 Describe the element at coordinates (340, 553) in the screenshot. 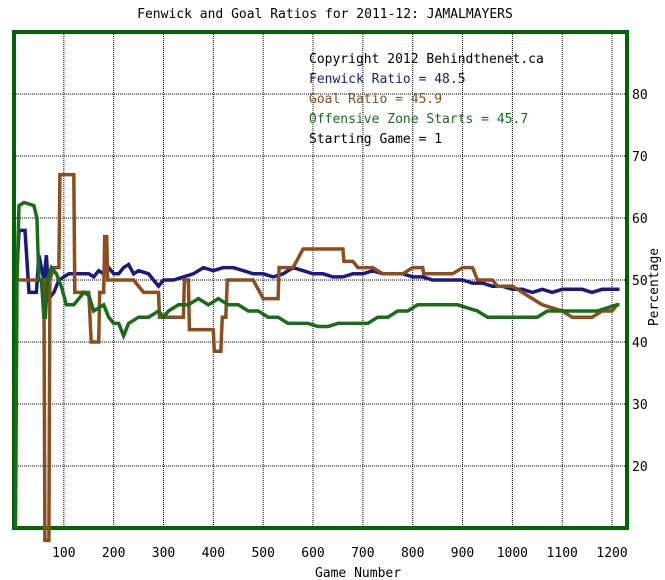

I see `x-tick-labels: 100 200 300 400 500 600 700 800 900 1000 1100 1200` at that location.